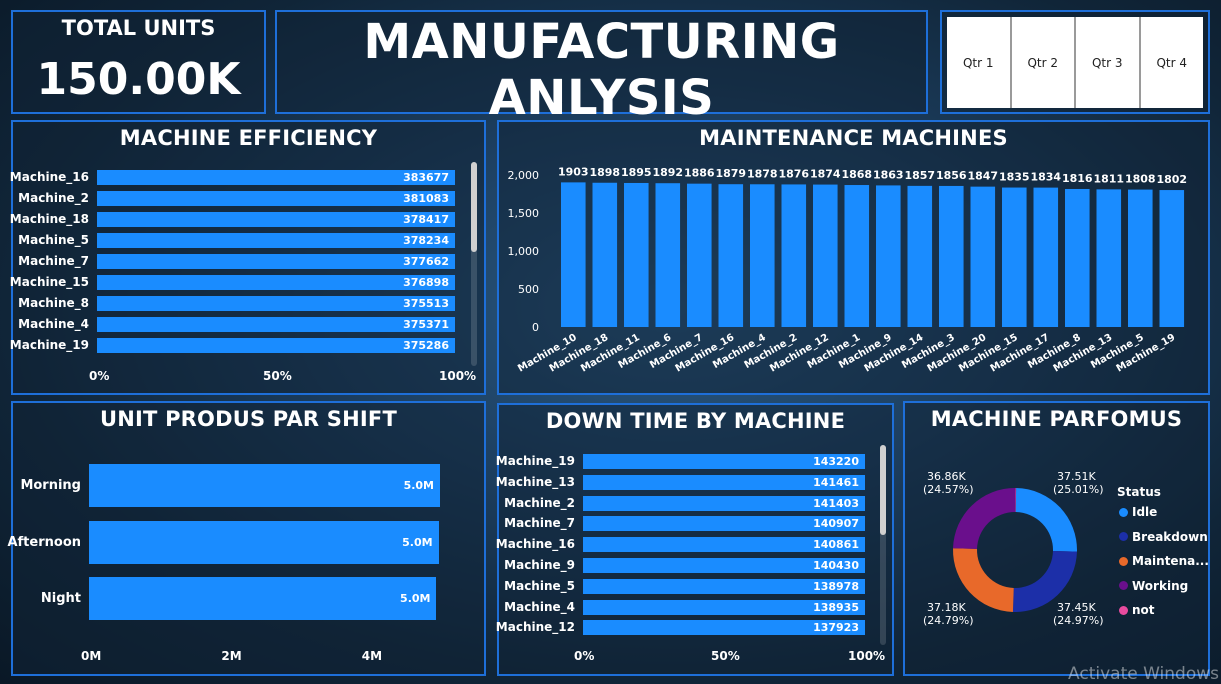 This screenshot has width=1221, height=684. What do you see at coordinates (524, 251) in the screenshot?
I see `maintenance-y-tick: 1,000` at bounding box center [524, 251].